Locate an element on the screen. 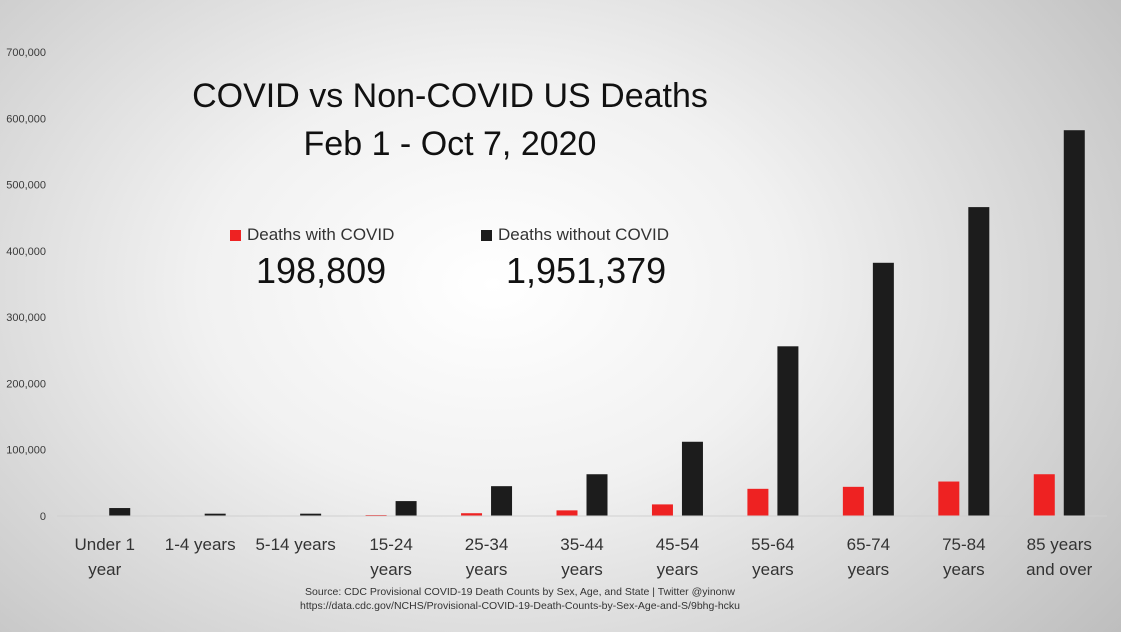  y-tick-label: 700,000 is located at coordinates (26, 53).